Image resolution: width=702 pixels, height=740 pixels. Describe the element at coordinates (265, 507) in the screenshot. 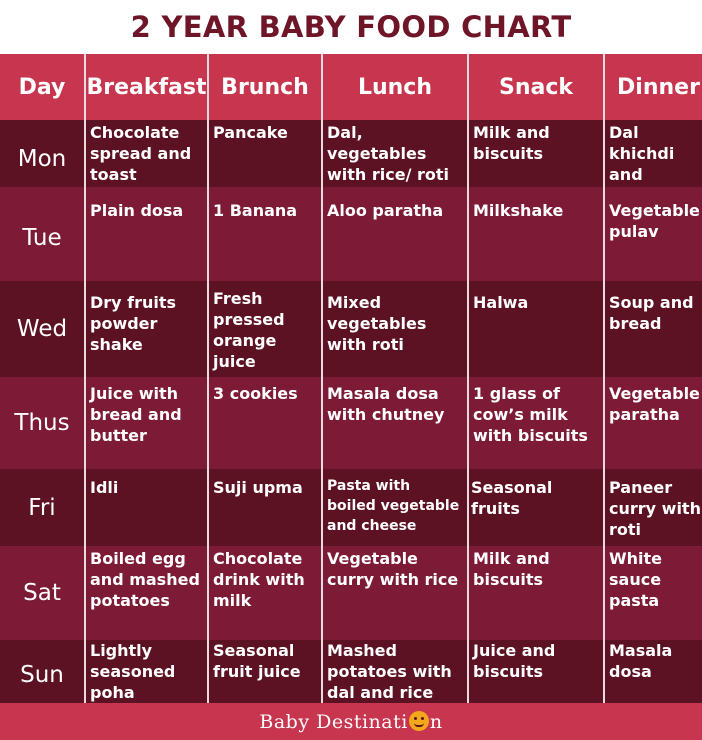

I see `meal-cell: Suji upma` at that location.